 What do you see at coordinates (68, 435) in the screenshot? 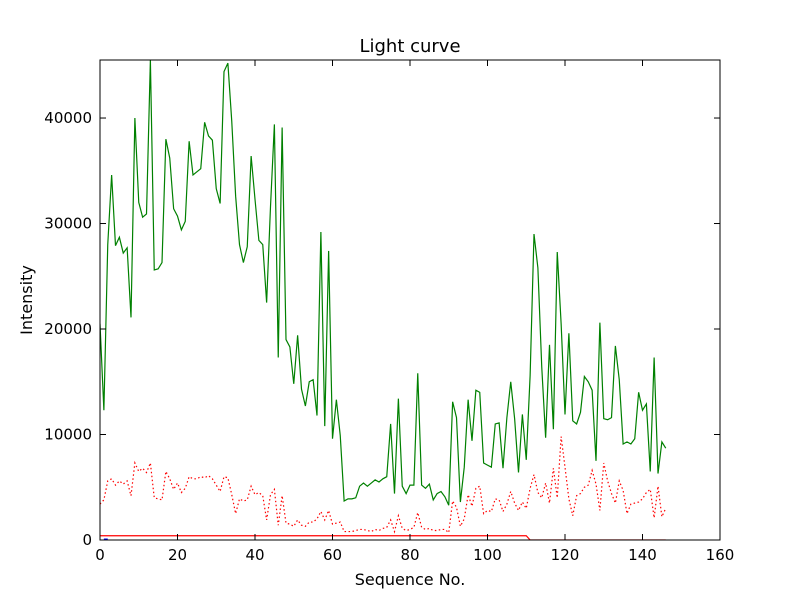
I see `y-tick-label: 10000` at bounding box center [68, 435].